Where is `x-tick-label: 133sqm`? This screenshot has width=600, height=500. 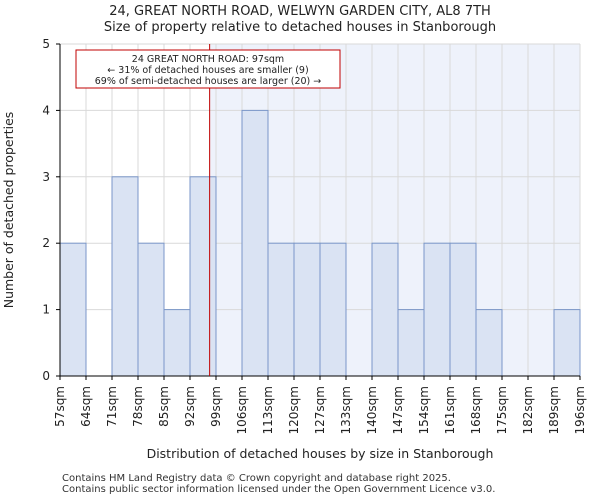 x-tick-label: 133sqm is located at coordinates (346, 410).